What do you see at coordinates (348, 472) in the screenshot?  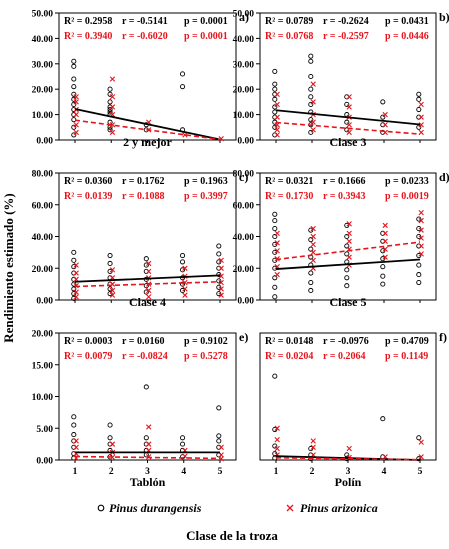 I see `x-tick-label: 3` at bounding box center [348, 472].